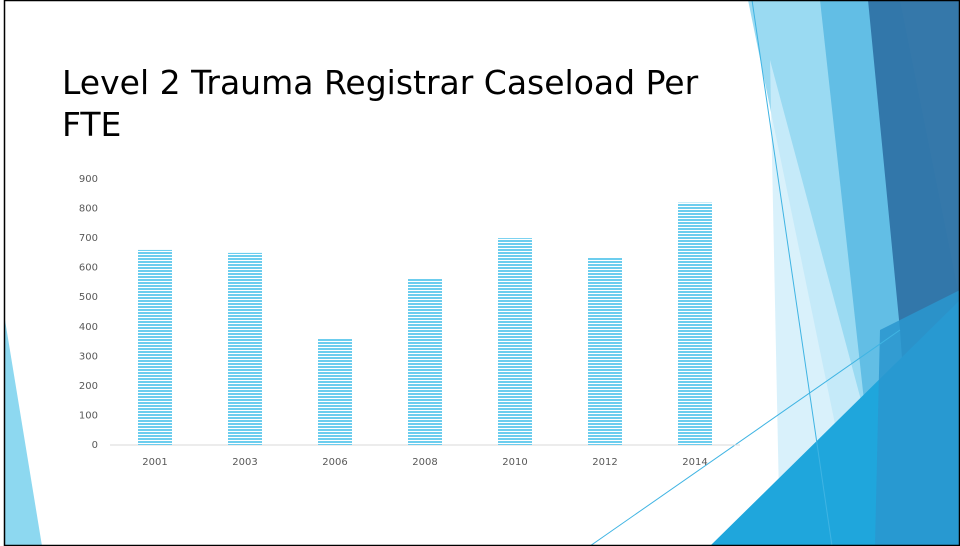 The height and width of the screenshot is (546, 960). What do you see at coordinates (88, 238) in the screenshot?
I see `y-tick-label: 700` at bounding box center [88, 238].